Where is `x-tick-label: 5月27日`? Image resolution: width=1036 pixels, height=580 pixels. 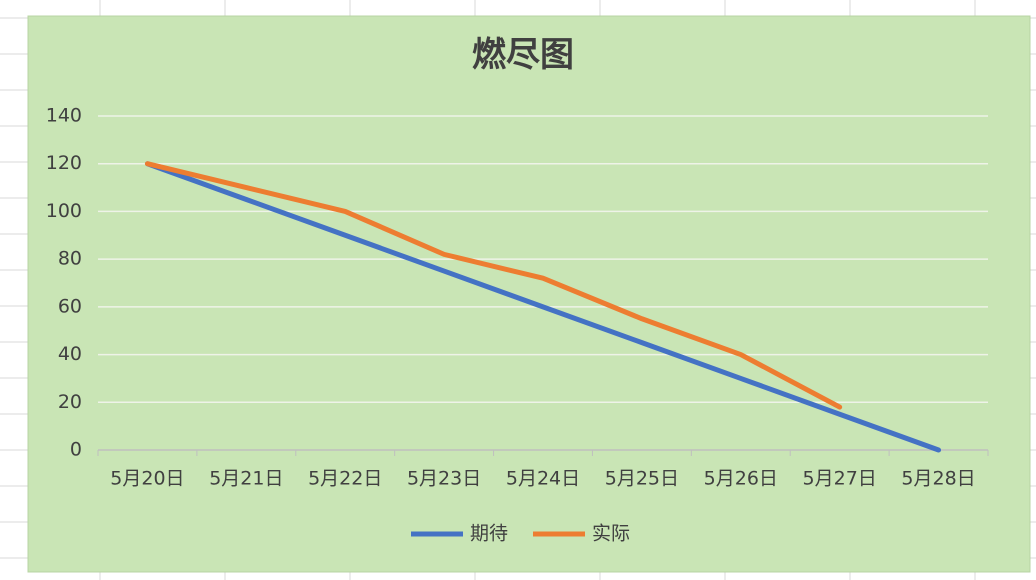 x-tick-label: 5月27日 is located at coordinates (840, 479).